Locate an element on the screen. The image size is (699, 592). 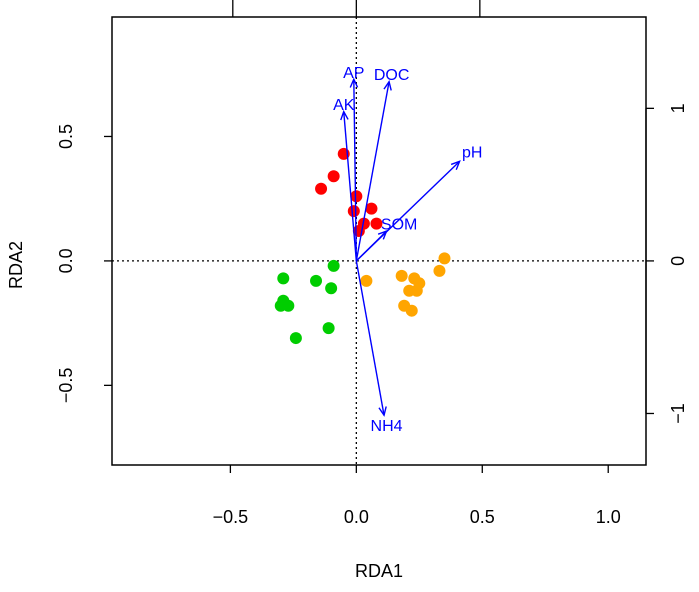
y-axis-title: RDA2 is located at coordinates (16, 265).